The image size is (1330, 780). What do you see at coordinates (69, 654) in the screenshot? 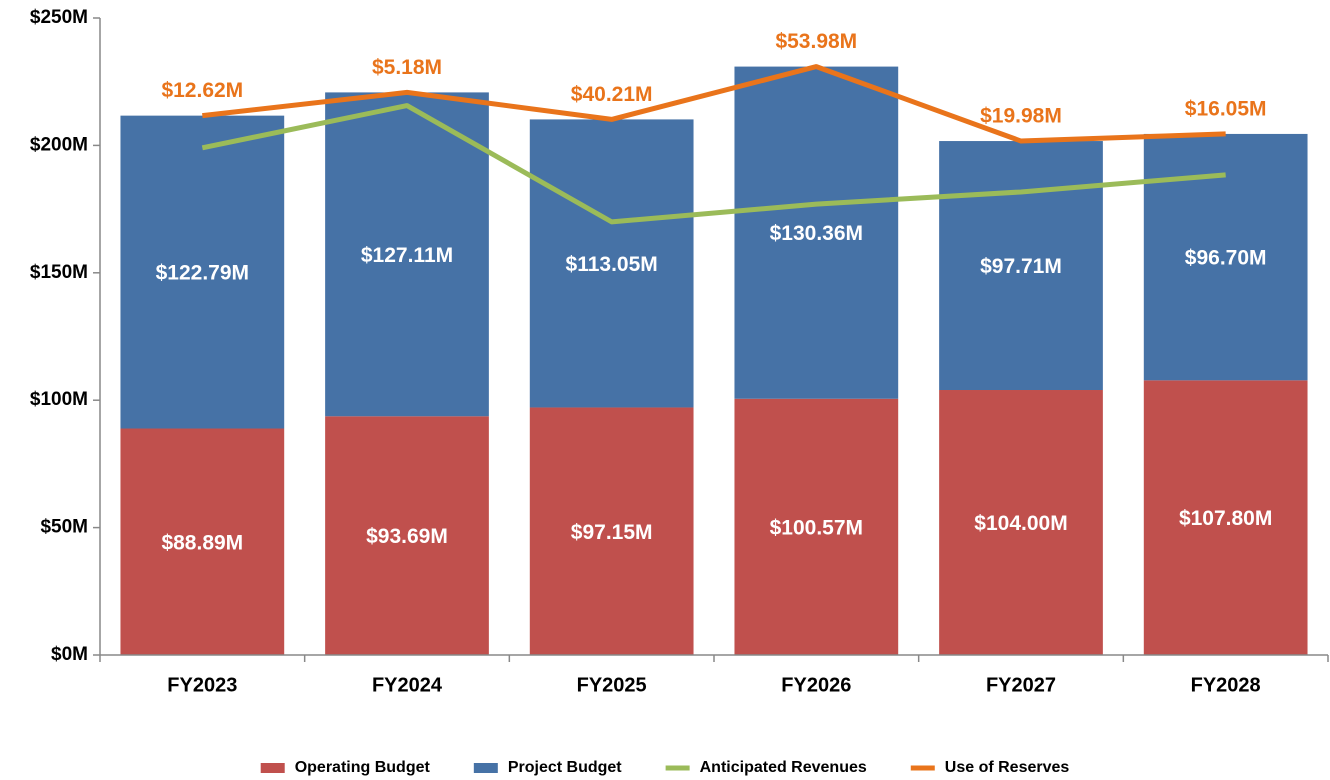
I see `y-tick-label: $0M` at bounding box center [69, 654].